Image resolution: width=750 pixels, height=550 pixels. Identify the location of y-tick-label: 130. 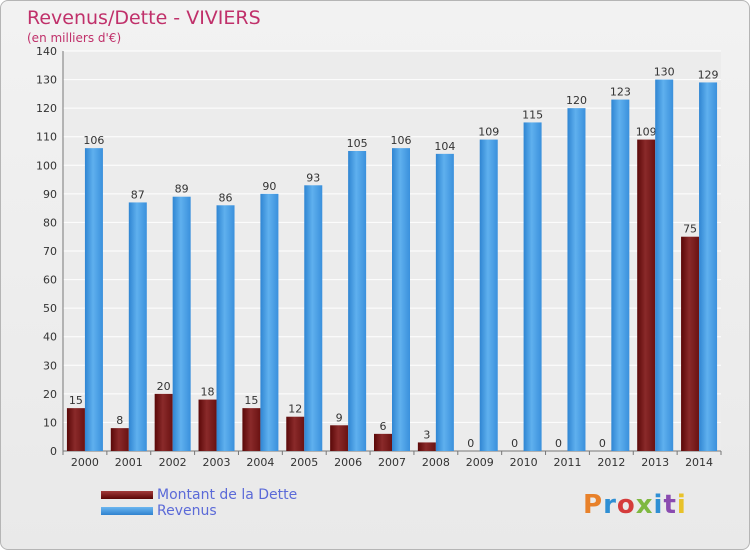
(46, 80).